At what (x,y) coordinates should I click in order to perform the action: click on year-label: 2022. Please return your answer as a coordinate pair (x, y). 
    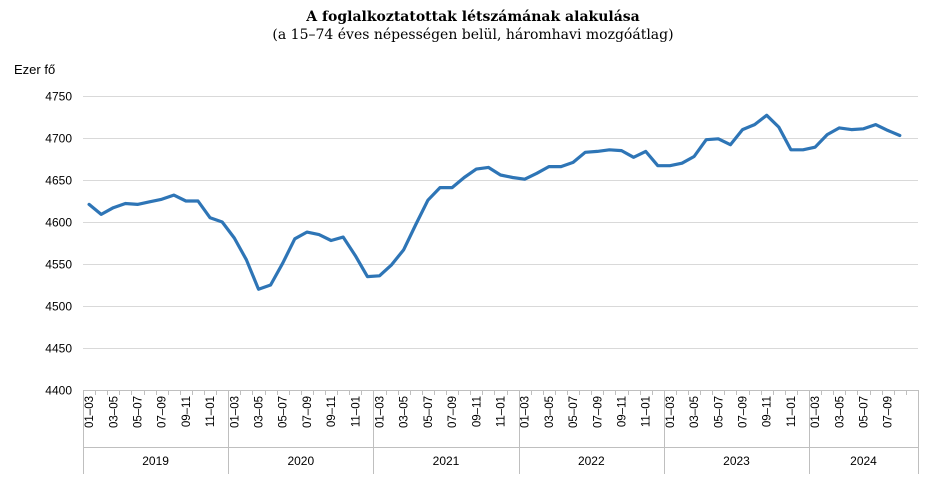
    Looking at the image, I should click on (591, 461).